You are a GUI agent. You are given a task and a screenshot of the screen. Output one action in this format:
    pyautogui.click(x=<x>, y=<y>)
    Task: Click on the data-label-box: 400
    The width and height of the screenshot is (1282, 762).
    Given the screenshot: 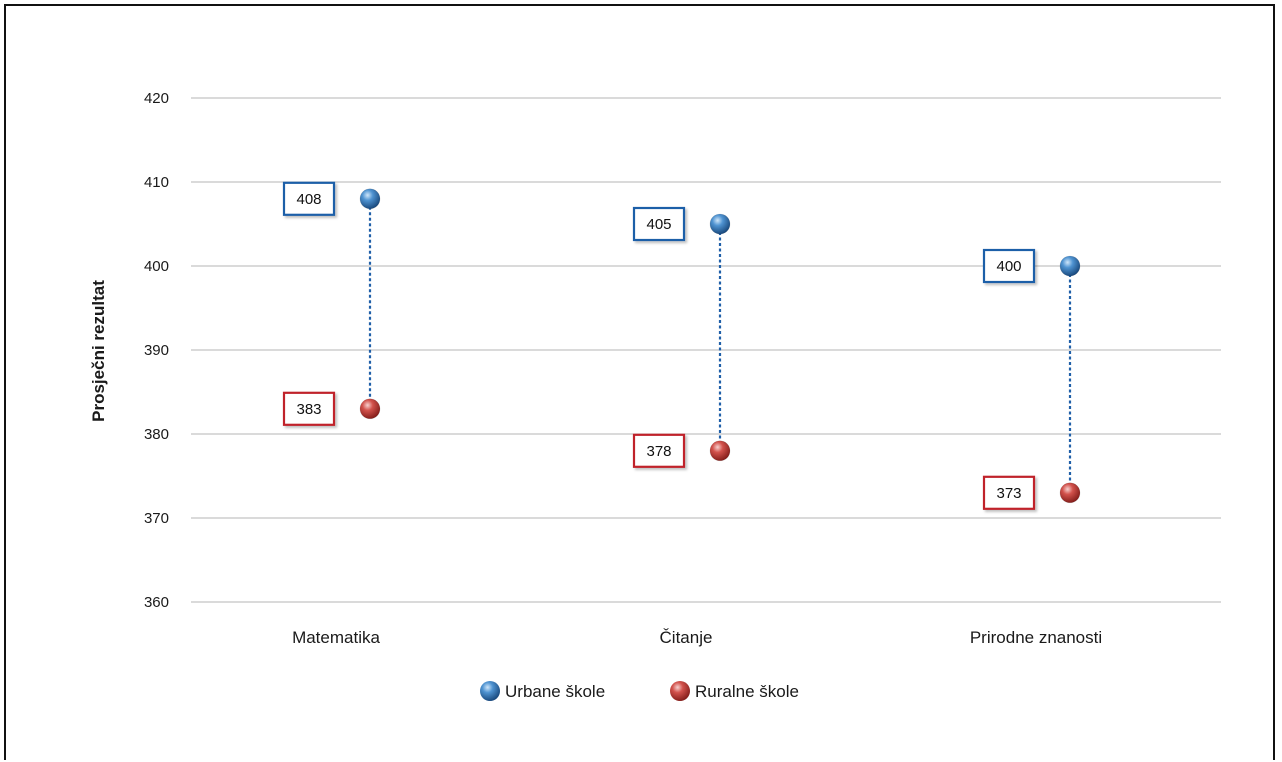 What is the action you would take?
    pyautogui.click(x=1009, y=266)
    